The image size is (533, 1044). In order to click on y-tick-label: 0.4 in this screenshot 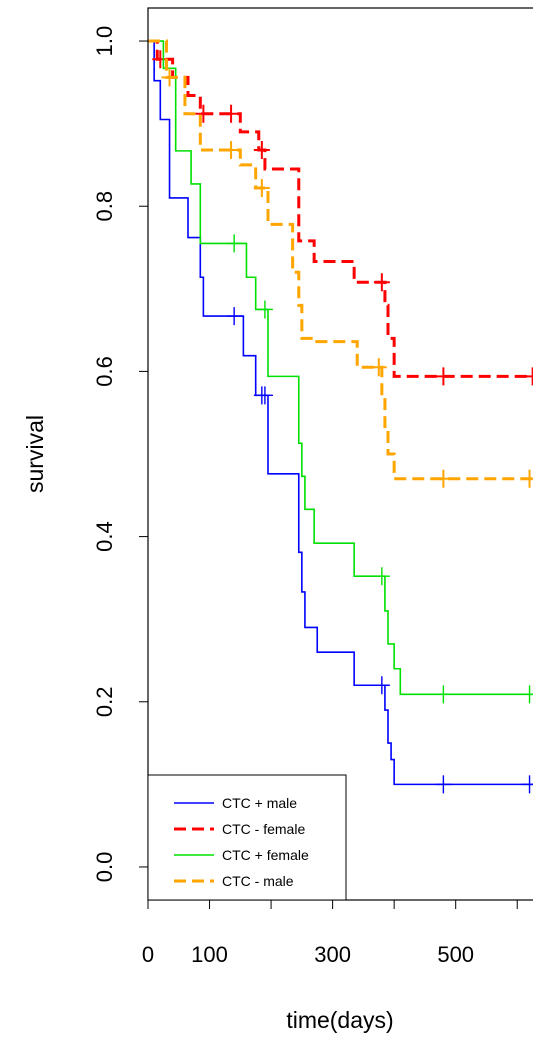, I will do `click(104, 536)`.